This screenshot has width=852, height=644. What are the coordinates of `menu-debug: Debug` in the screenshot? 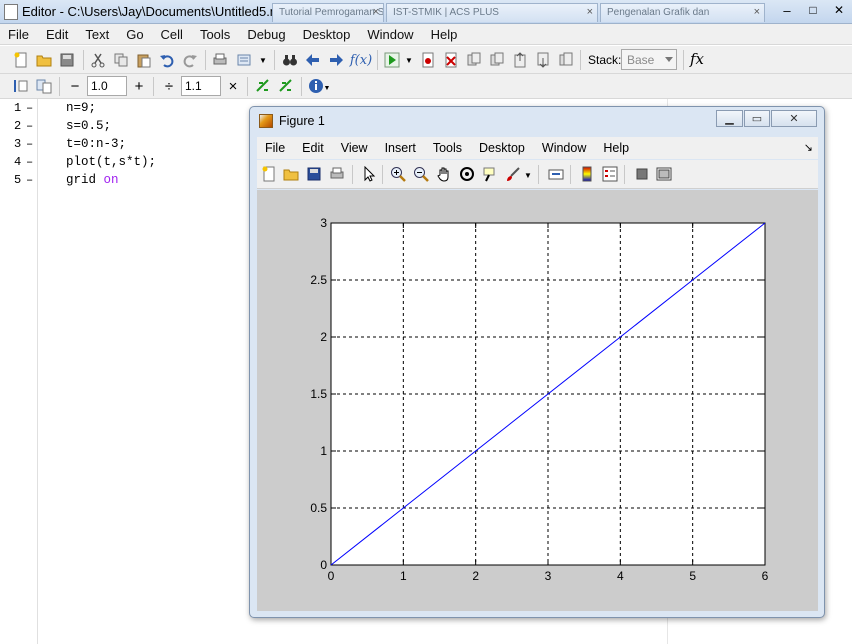 It's located at (266, 34).